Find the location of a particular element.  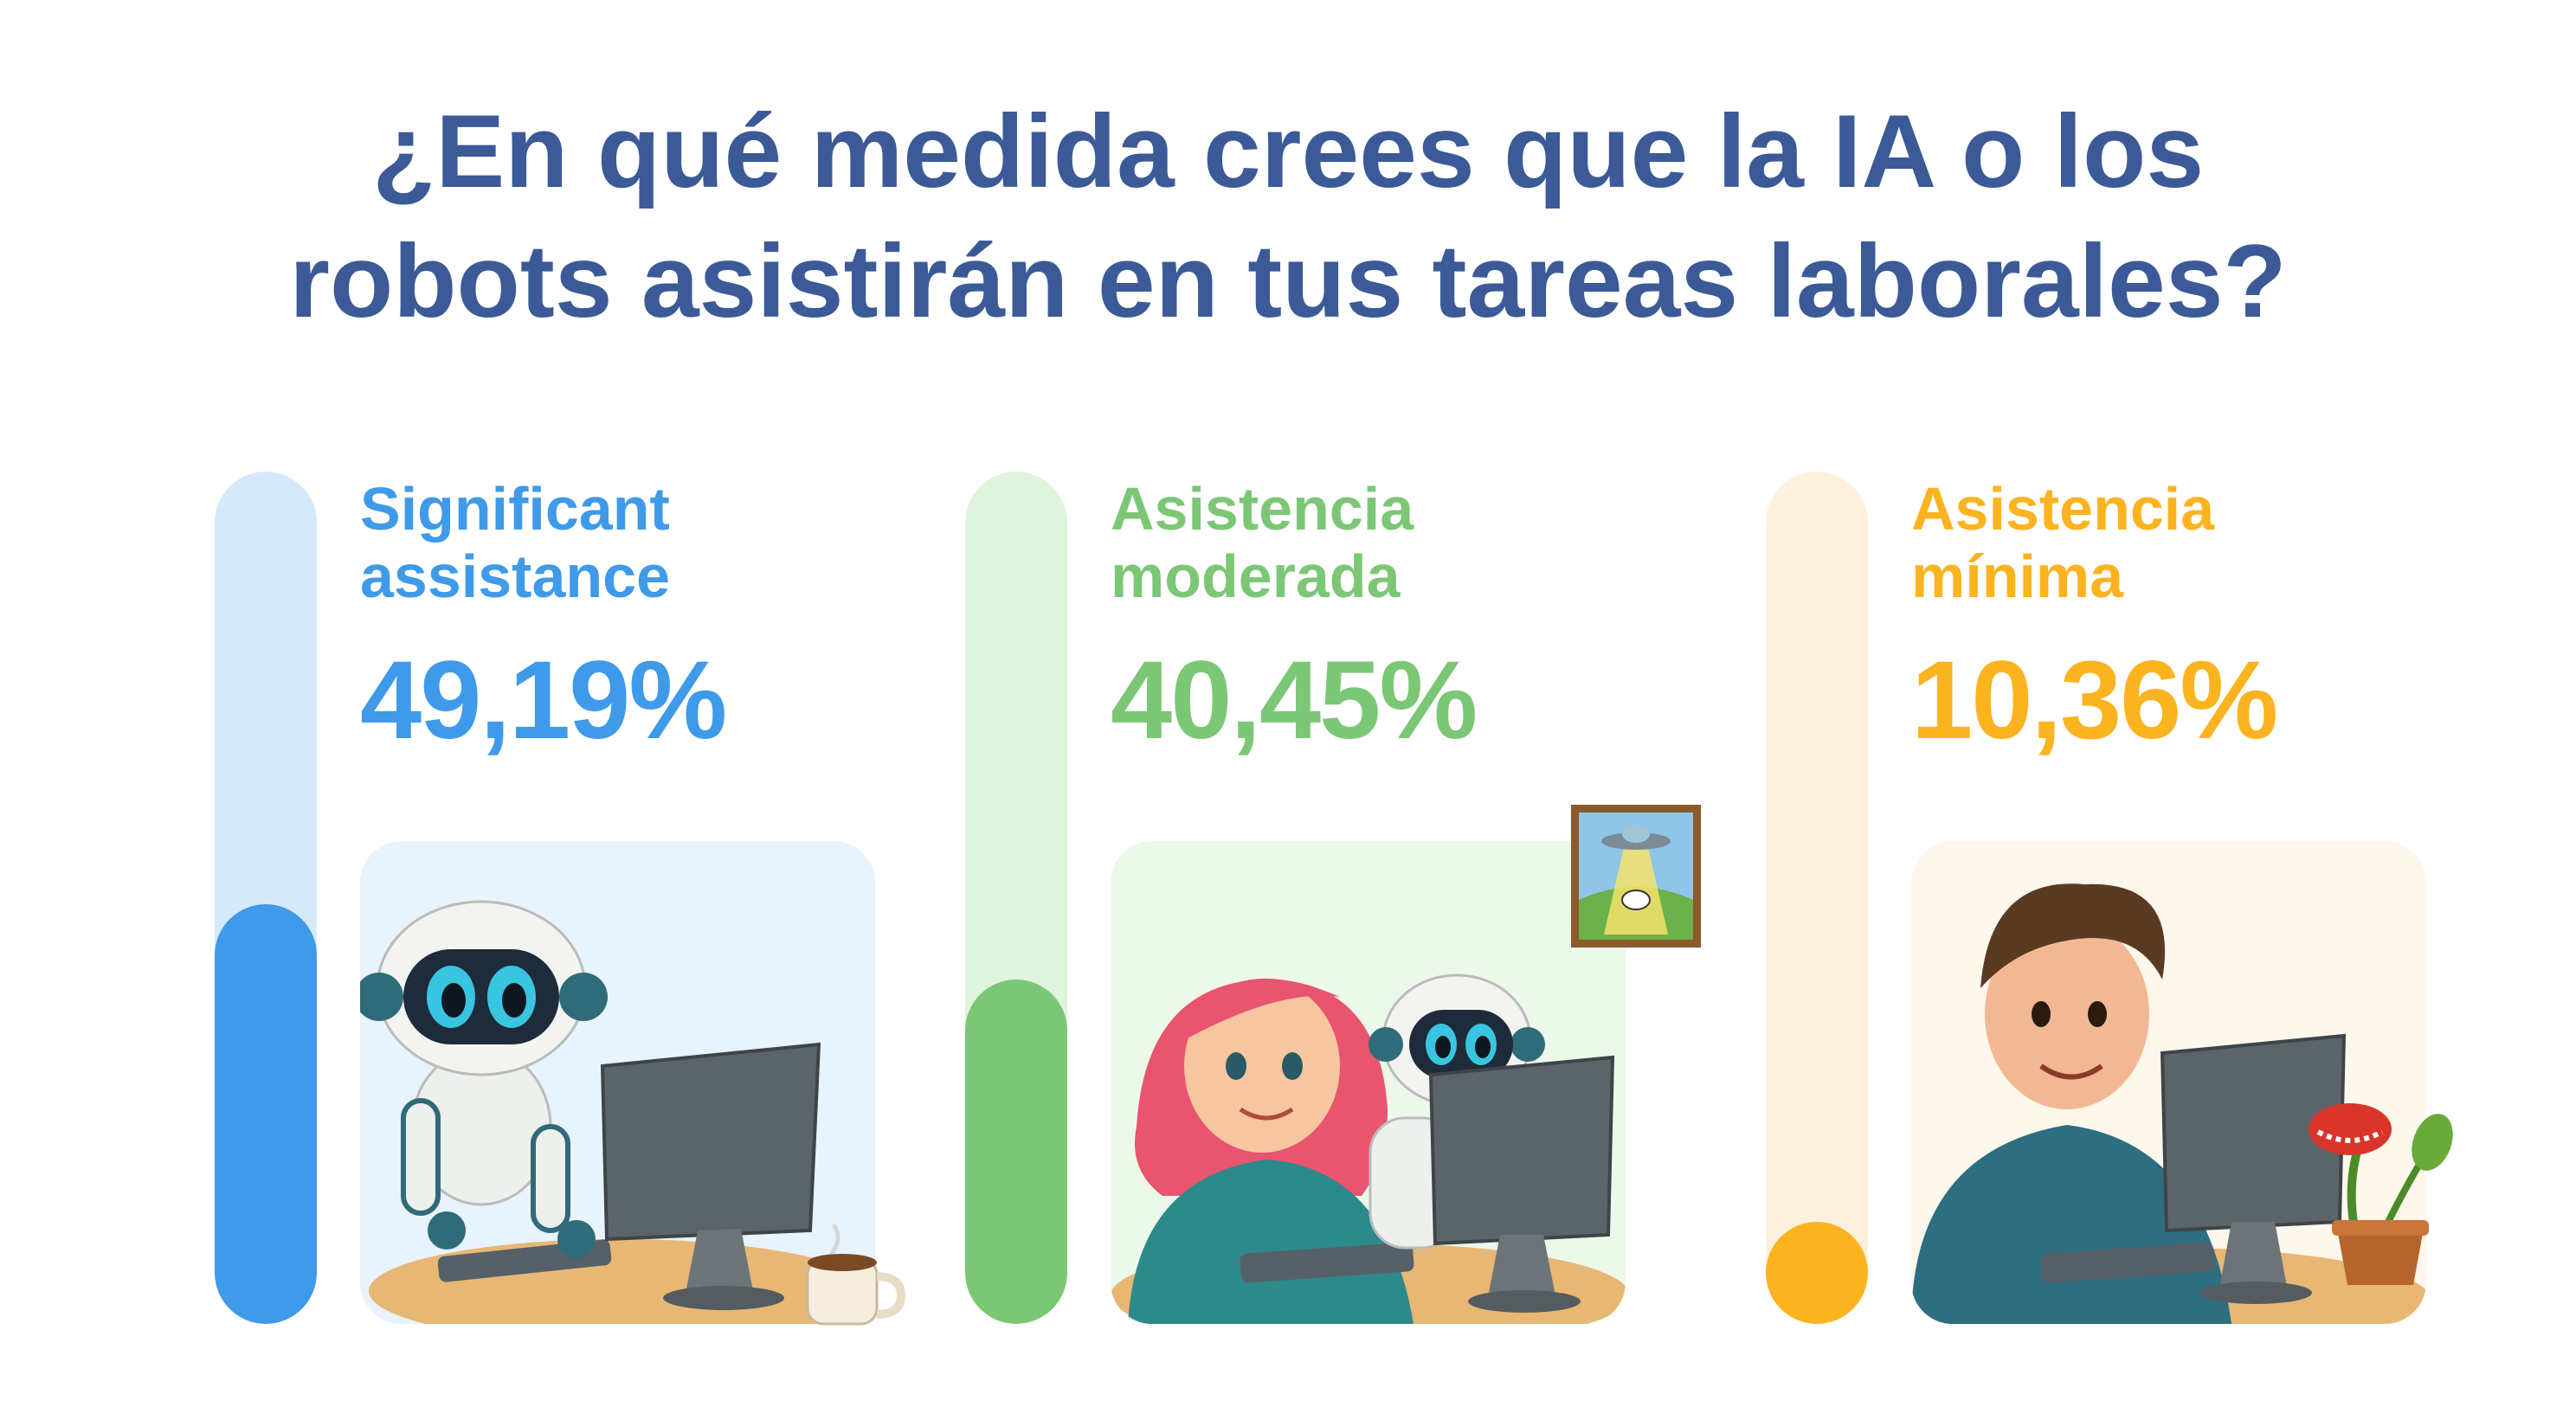

robot-at-computer-illustration is located at coordinates (615, 1112).